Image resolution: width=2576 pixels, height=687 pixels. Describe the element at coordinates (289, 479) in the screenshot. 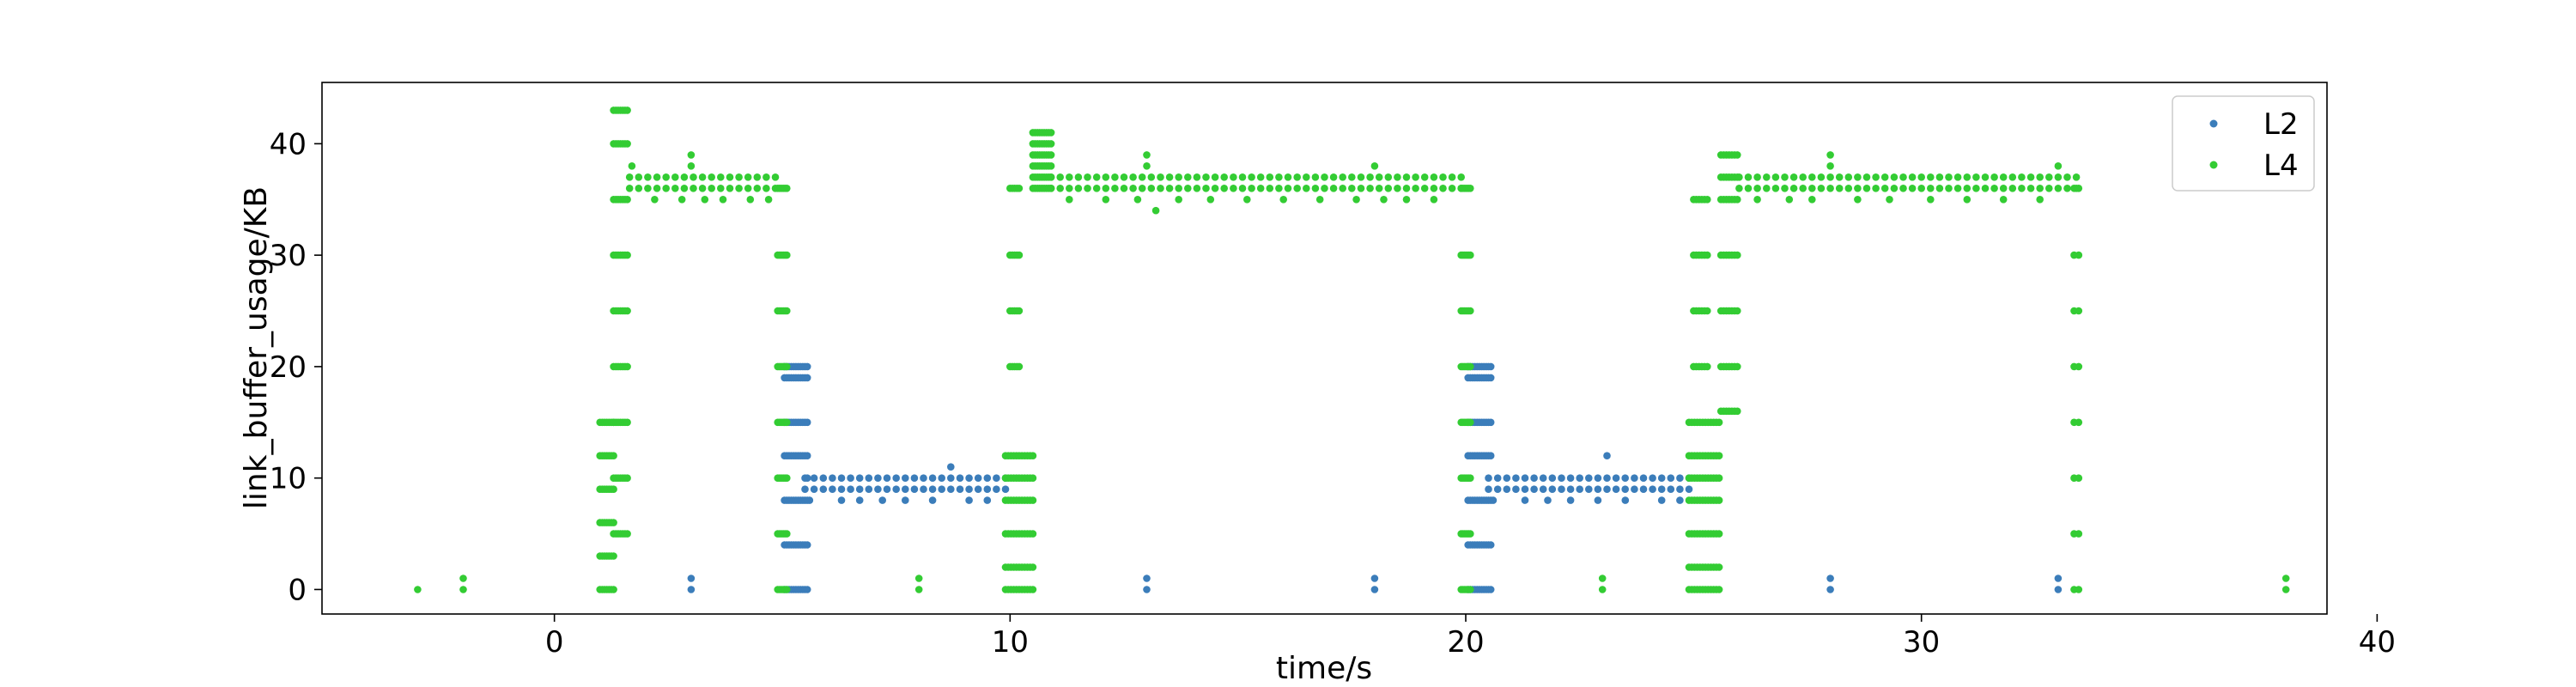

I see `y-tick-label: 10` at that location.